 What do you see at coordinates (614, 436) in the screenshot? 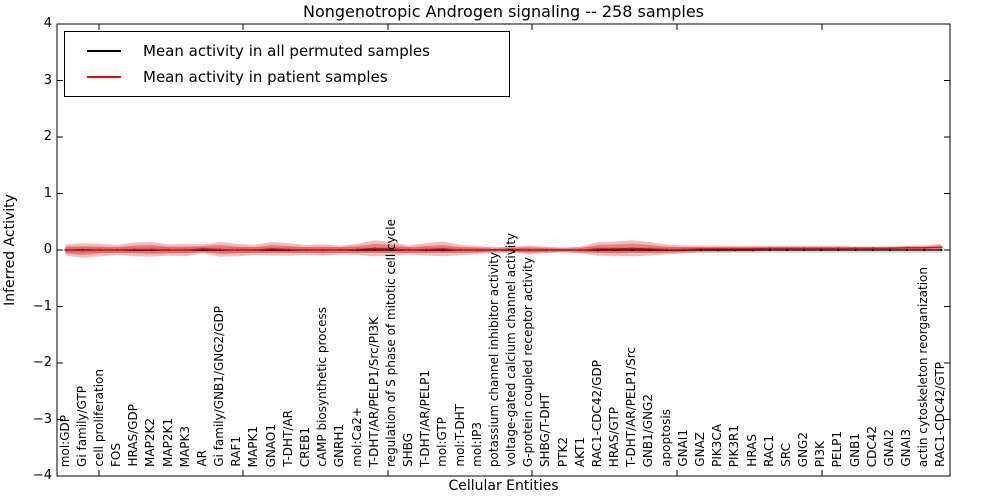
I see `x-tick-label: HRAS/GTP` at bounding box center [614, 436].